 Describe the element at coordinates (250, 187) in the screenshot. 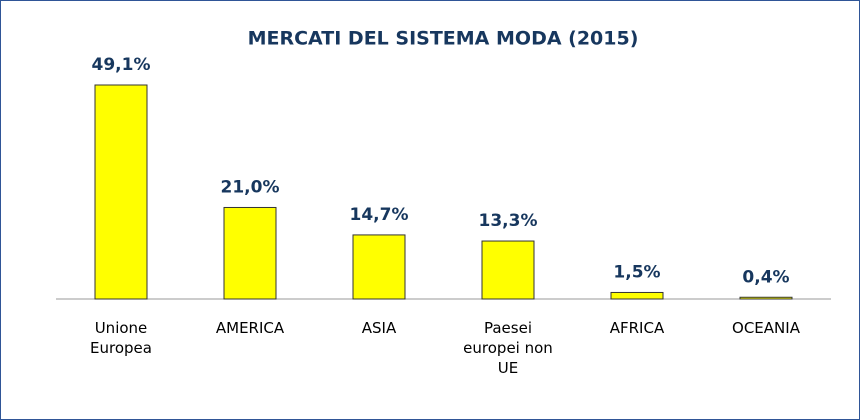

I see `data-label: 21,0%` at that location.